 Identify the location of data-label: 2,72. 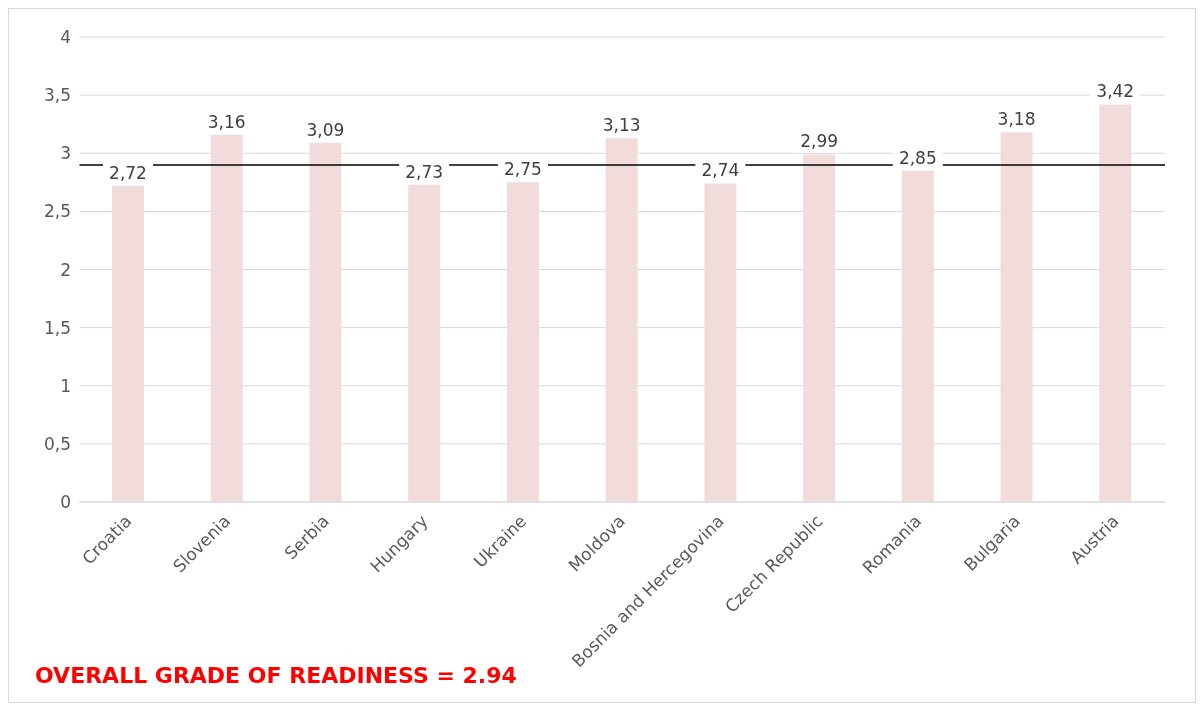
(128, 172).